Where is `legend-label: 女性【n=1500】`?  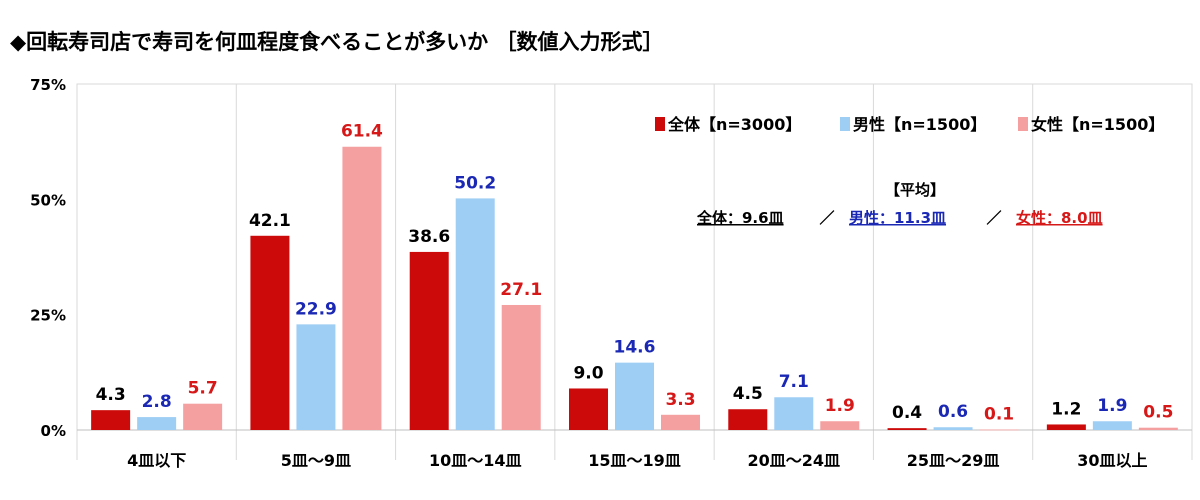
legend-label: 女性【n=1500】 is located at coordinates (1097, 124).